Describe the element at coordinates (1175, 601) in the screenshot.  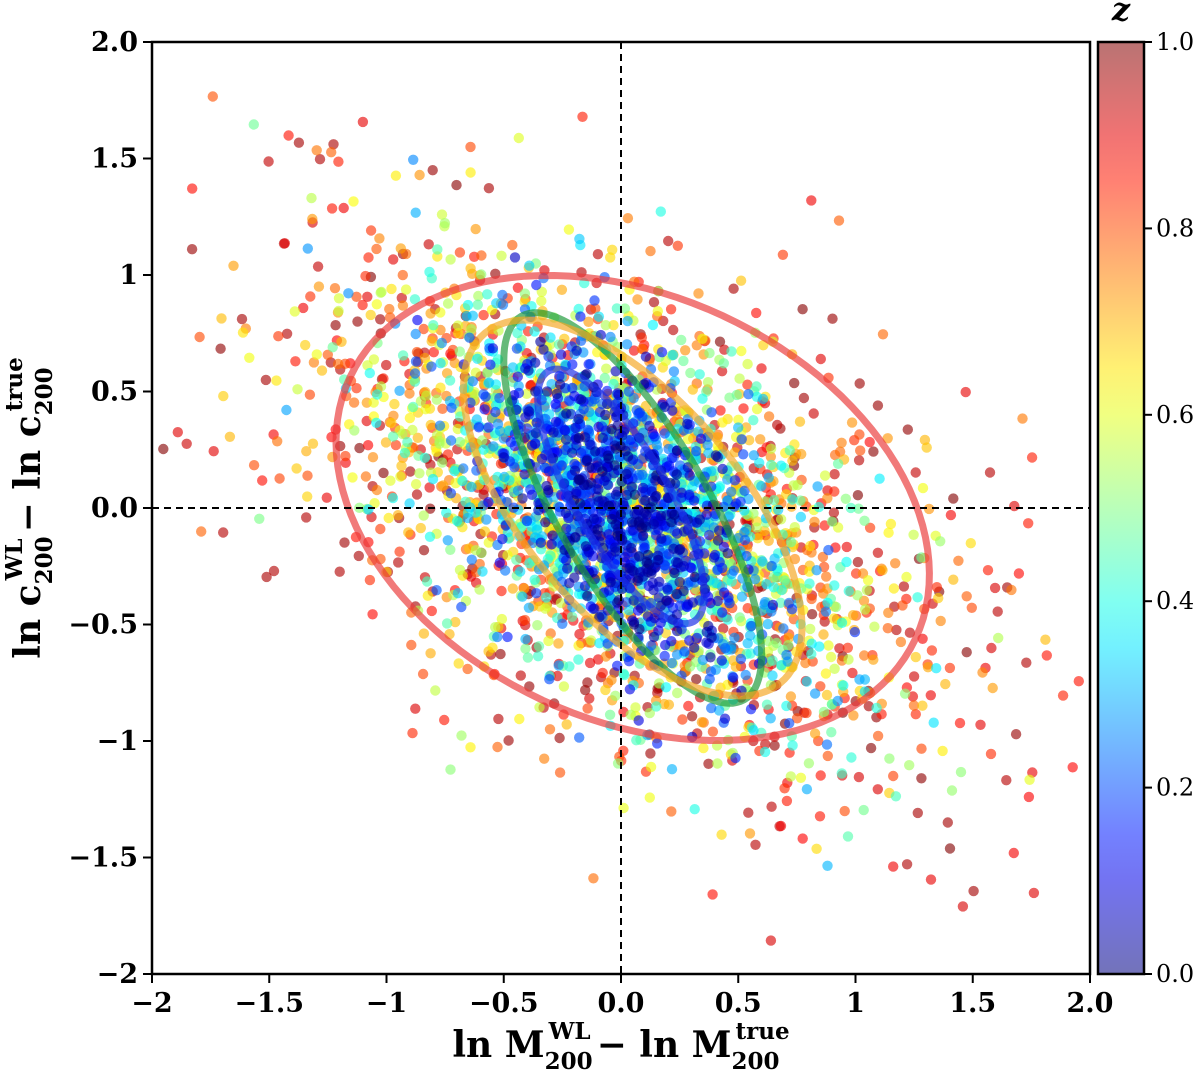
I see `colorbar-tick-label: 0.4` at that location.